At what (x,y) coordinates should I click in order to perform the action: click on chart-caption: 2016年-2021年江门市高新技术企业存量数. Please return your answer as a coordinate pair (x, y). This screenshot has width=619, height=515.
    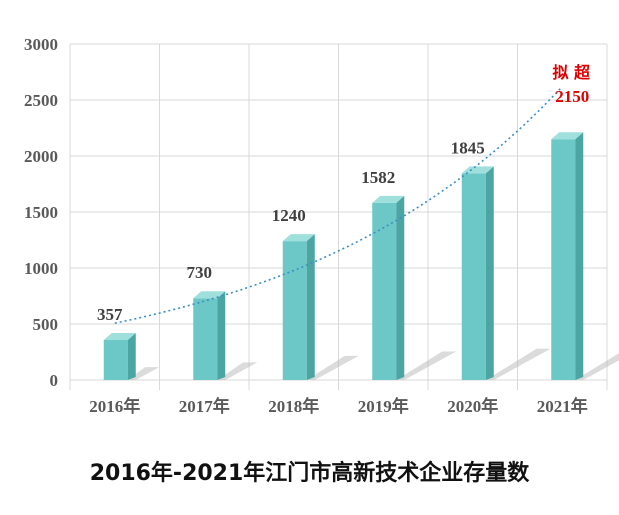
    Looking at the image, I should click on (309, 473).